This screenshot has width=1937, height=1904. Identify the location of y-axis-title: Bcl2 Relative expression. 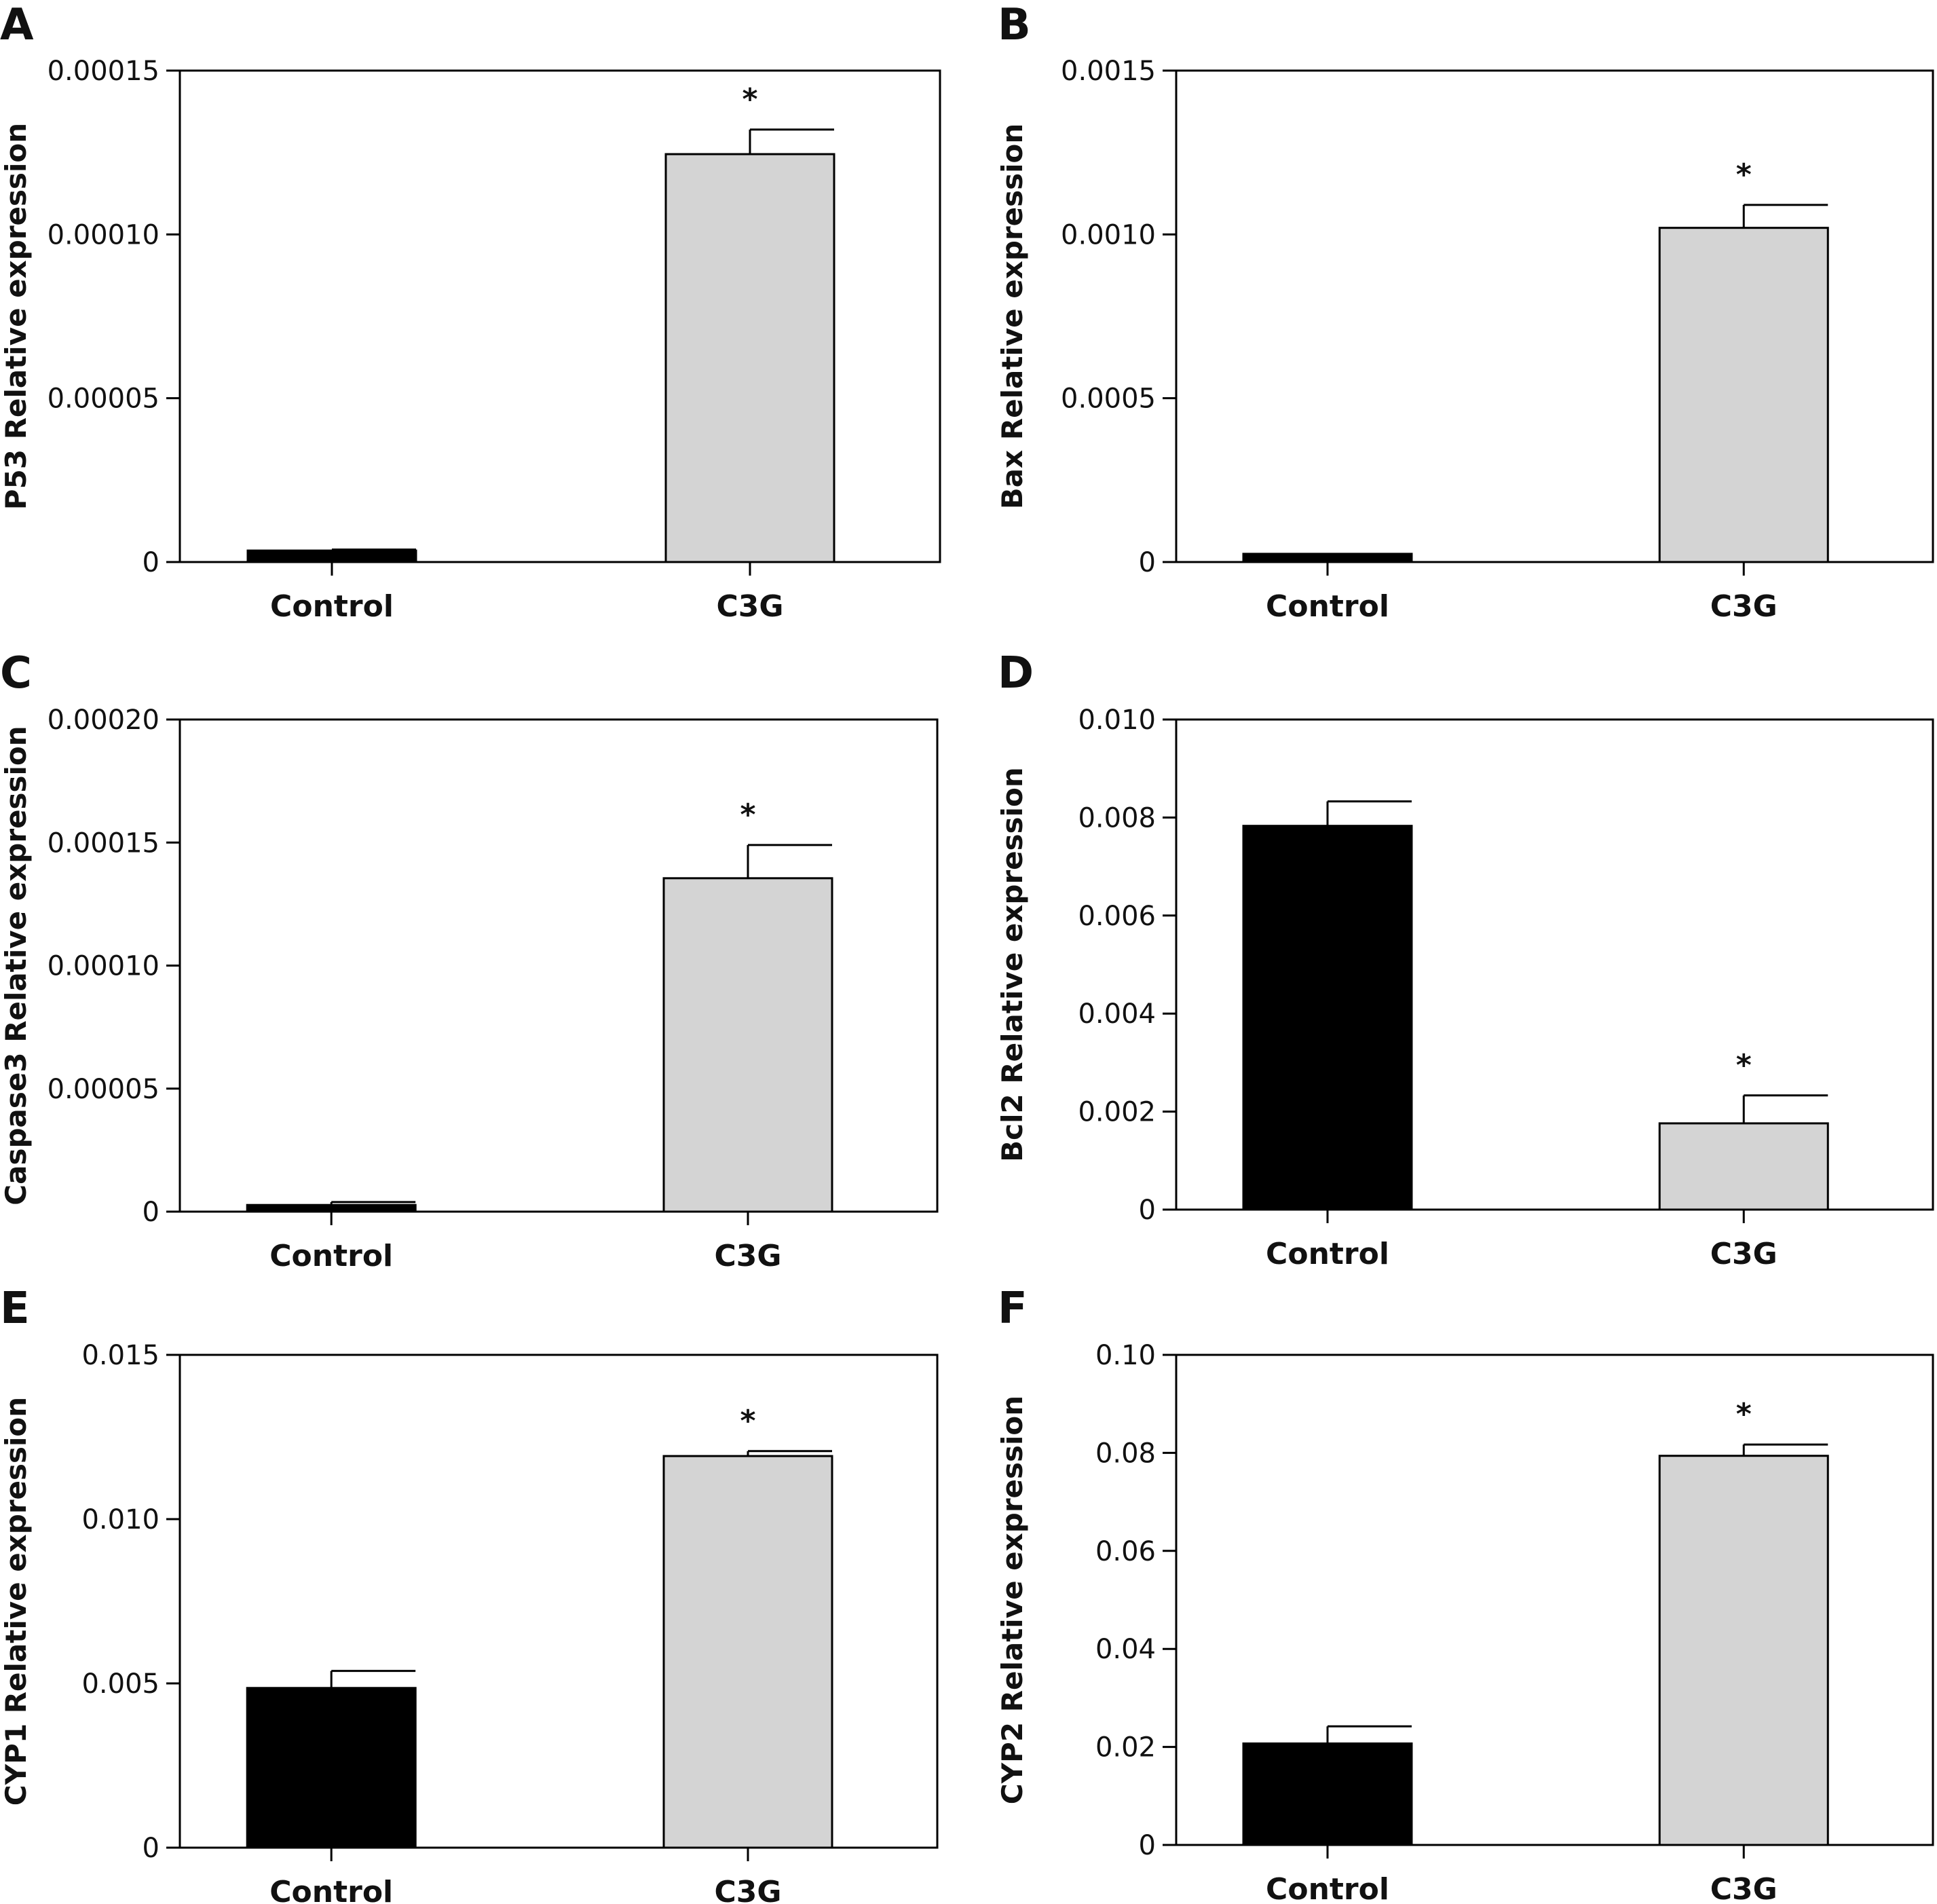
(1012, 965).